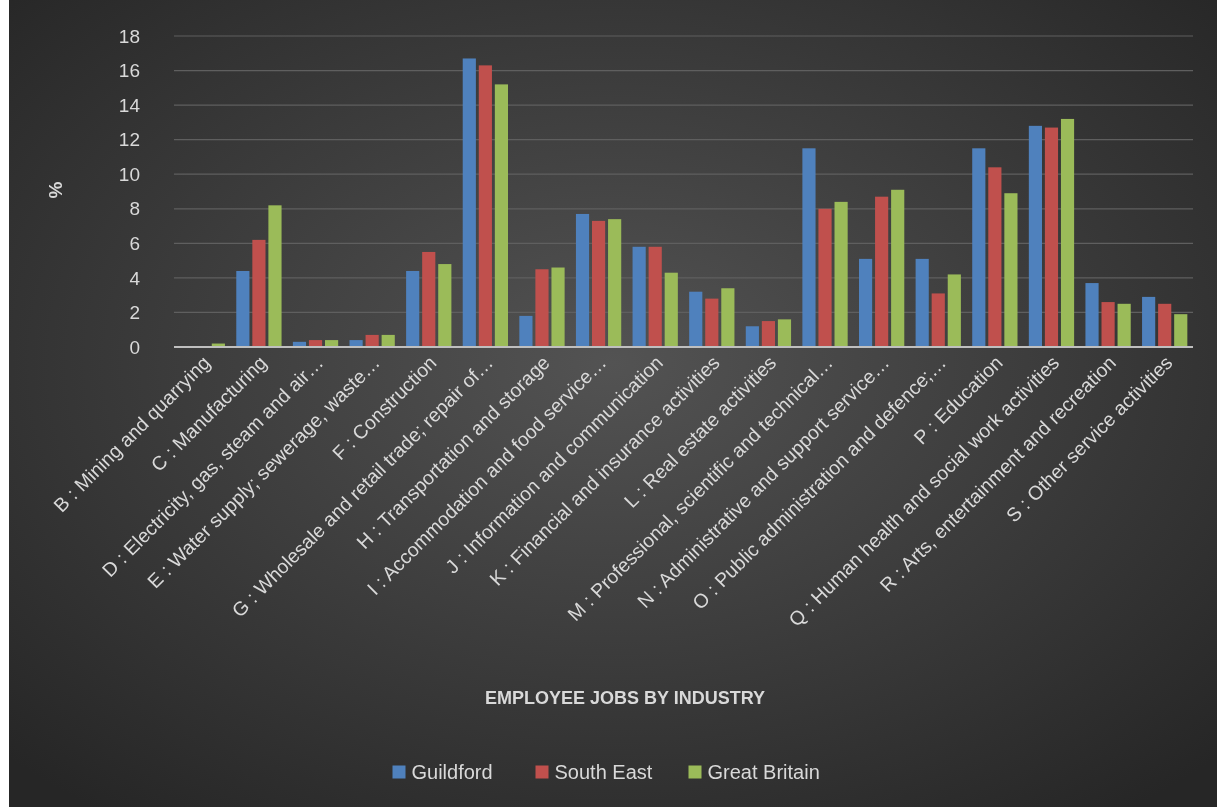 The height and width of the screenshot is (807, 1217). Describe the element at coordinates (55, 190) in the screenshot. I see `y-axis-title: %` at that location.